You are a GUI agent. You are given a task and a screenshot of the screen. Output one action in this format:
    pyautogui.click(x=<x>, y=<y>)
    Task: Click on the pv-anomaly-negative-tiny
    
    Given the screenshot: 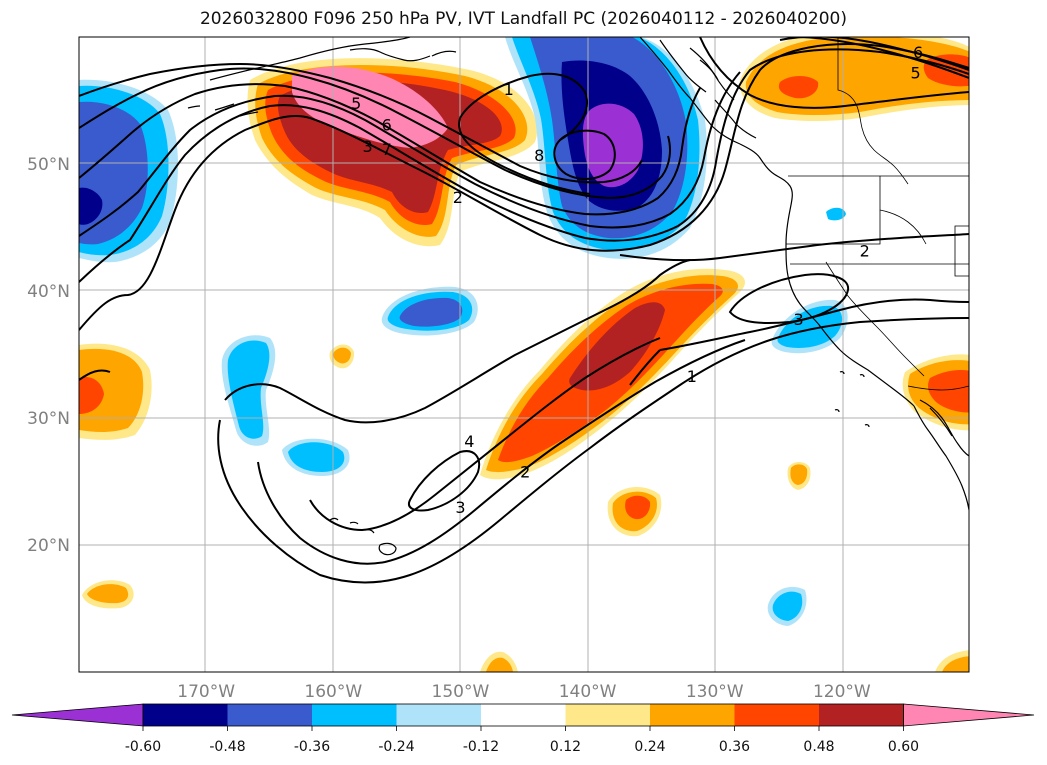 What is the action you would take?
    pyautogui.click(x=836, y=214)
    